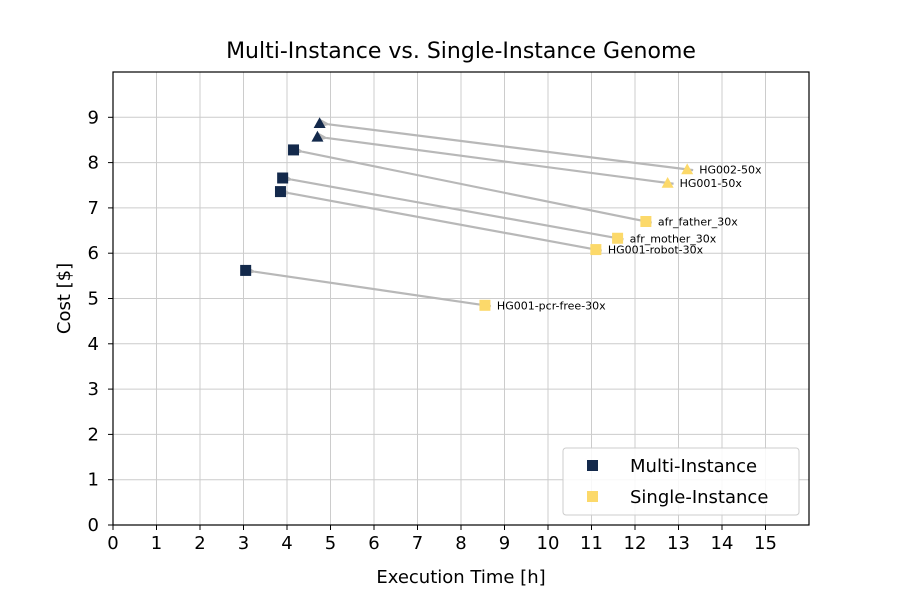 The height and width of the screenshot is (600, 900). Describe the element at coordinates (698, 221) in the screenshot. I see `point-label-afr-father-30x: afr_father_30x` at that location.